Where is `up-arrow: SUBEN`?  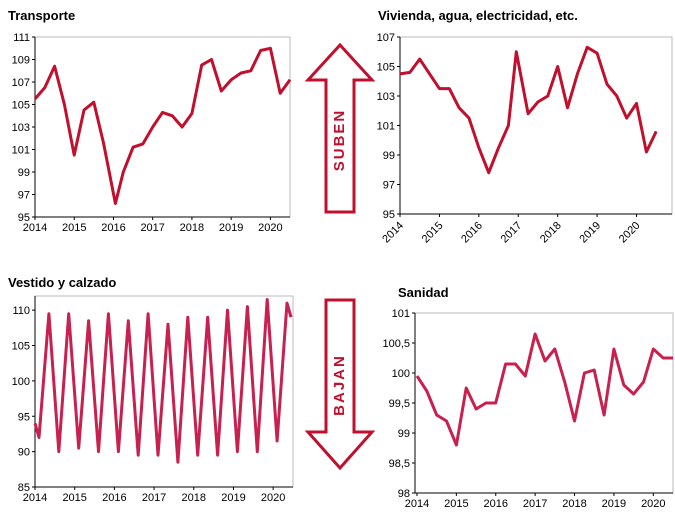 up-arrow: SUBEN is located at coordinates (340, 128).